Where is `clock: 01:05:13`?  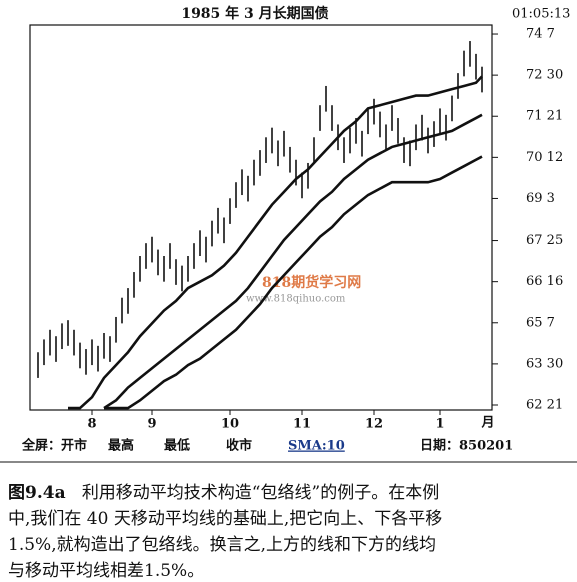 clock: 01:05:13 is located at coordinates (541, 14).